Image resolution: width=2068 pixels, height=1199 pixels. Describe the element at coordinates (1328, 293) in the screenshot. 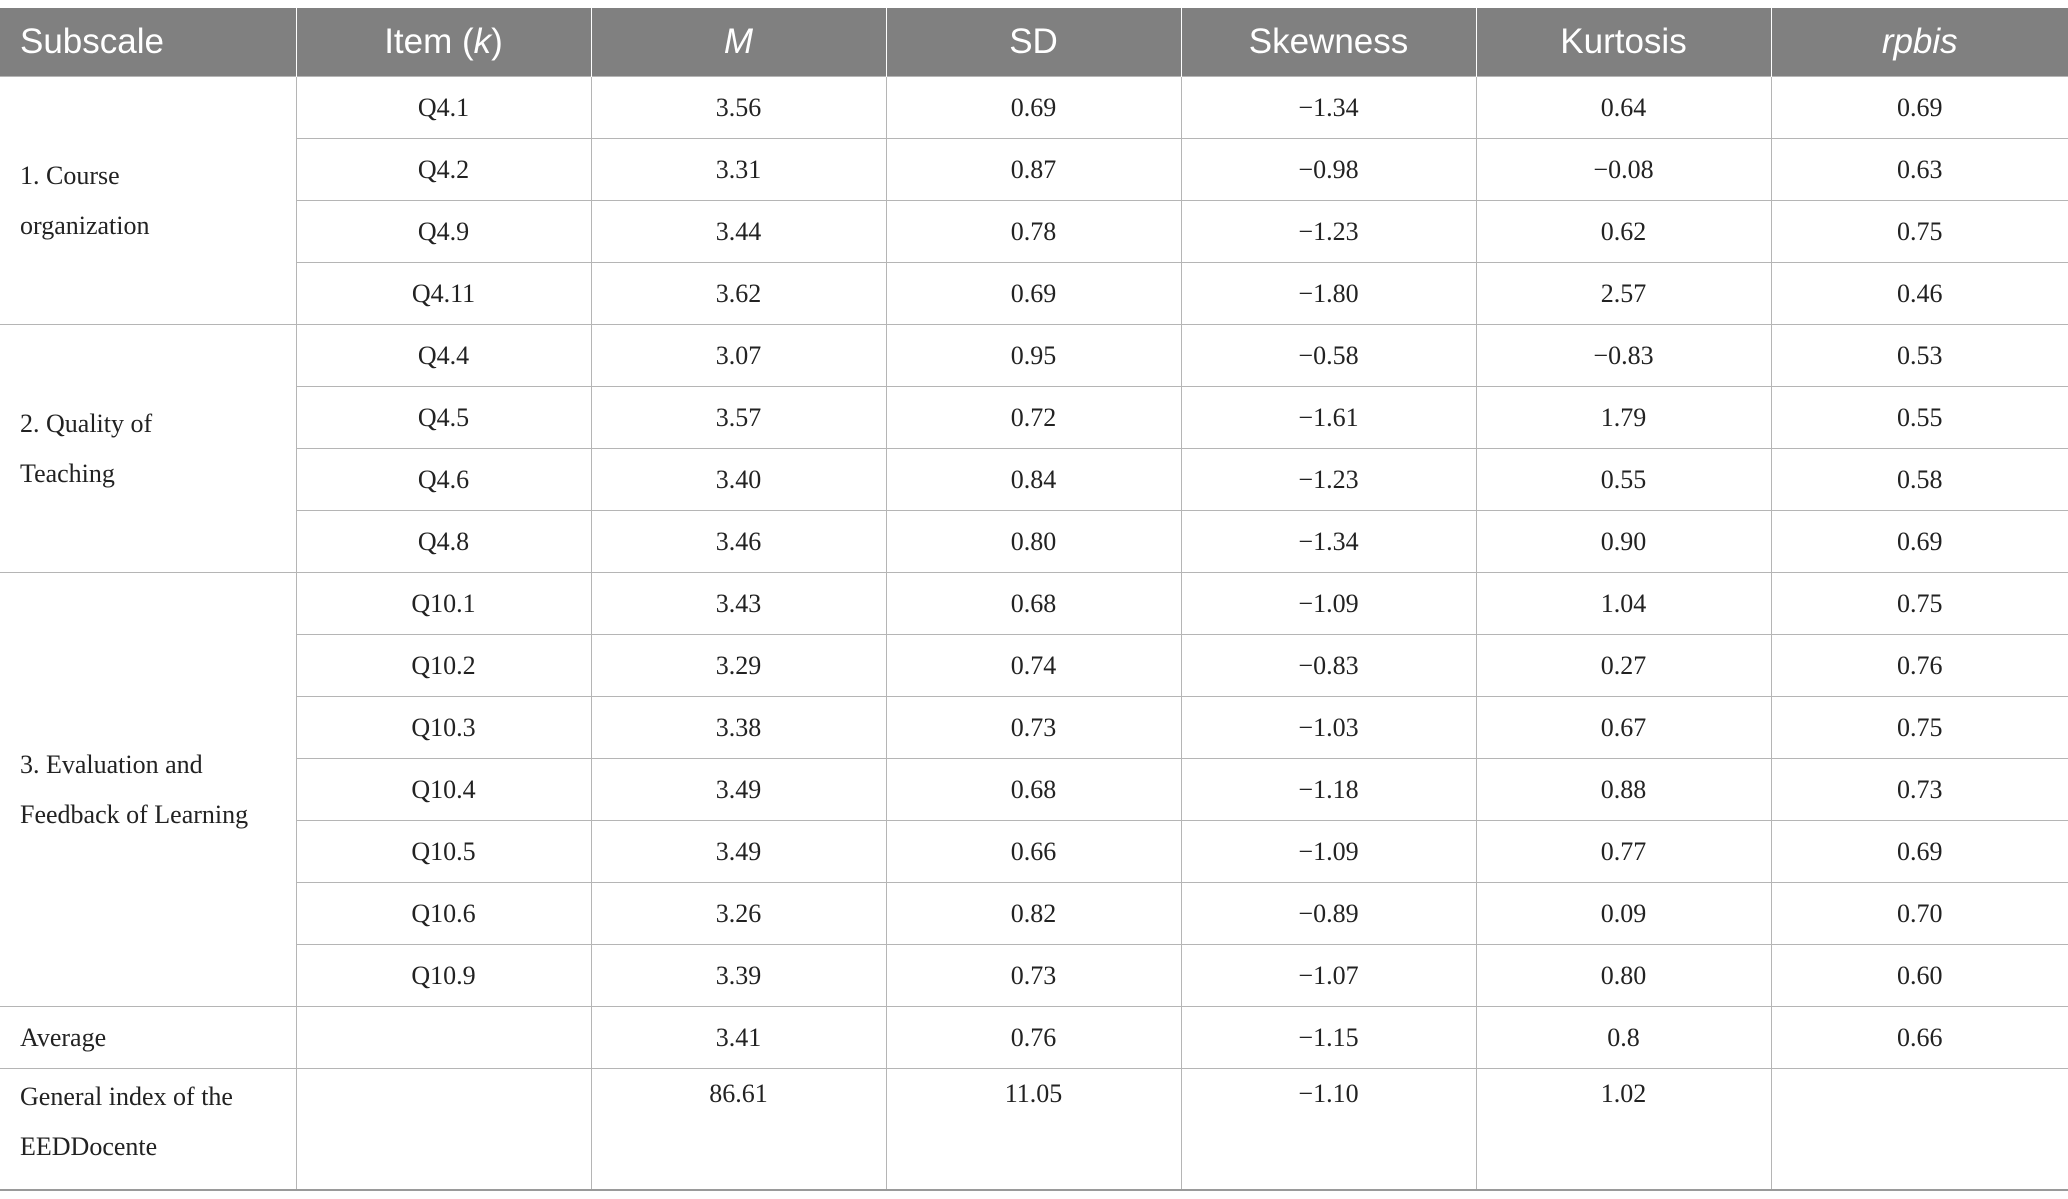

I see `skewness-cell: −1.80` at that location.